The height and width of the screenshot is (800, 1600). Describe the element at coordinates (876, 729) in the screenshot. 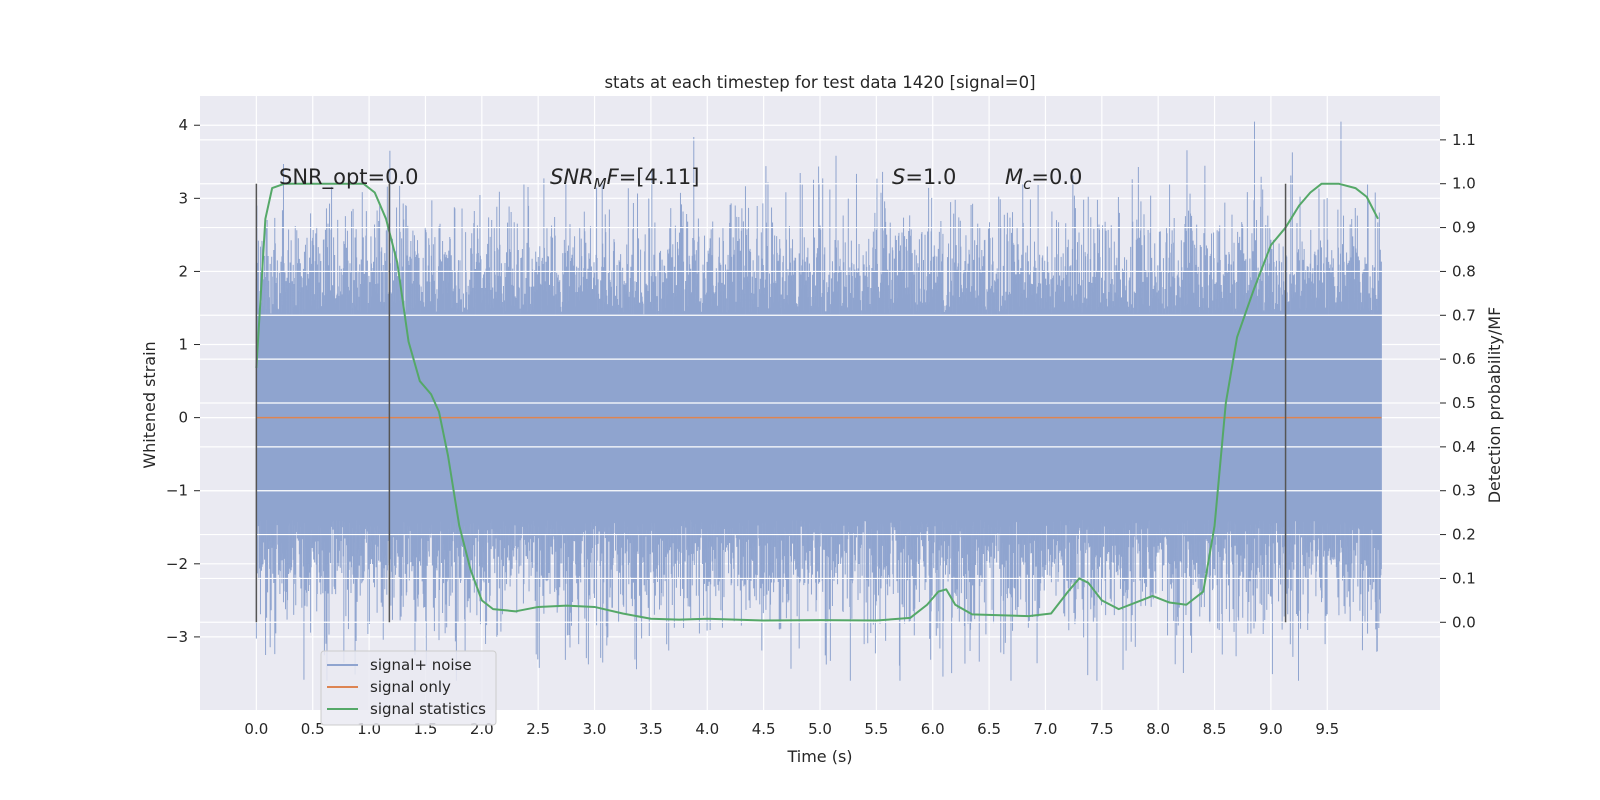

I see `x-tick-label-11: 5.5` at that location.